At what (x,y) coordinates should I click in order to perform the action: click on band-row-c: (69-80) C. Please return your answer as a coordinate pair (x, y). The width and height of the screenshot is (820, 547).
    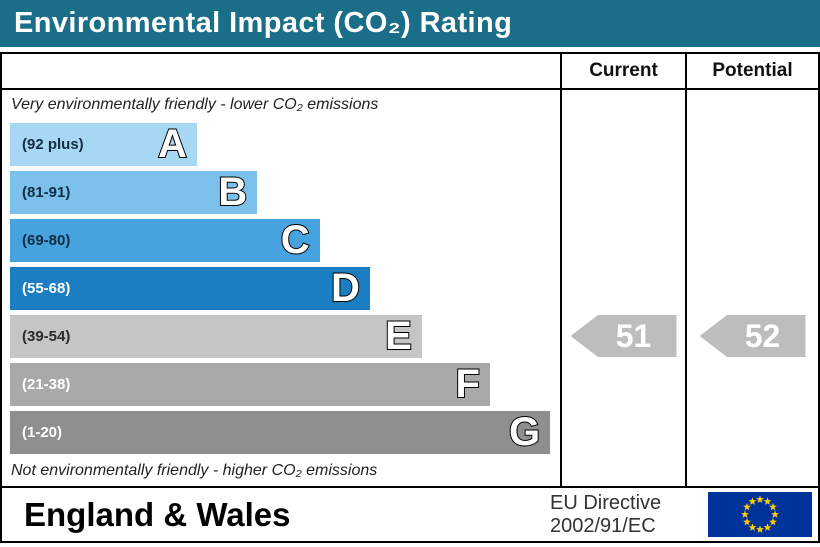
    Looking at the image, I should click on (281, 240).